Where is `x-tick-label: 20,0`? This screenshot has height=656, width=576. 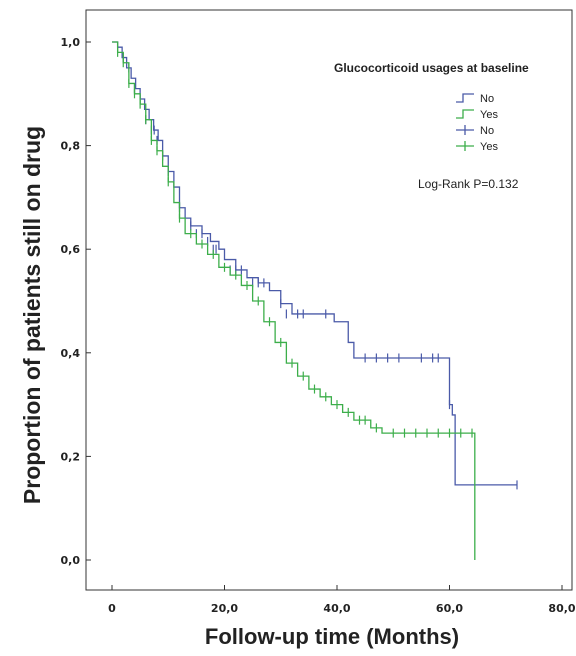 x-tick-label: 20,0 is located at coordinates (224, 608).